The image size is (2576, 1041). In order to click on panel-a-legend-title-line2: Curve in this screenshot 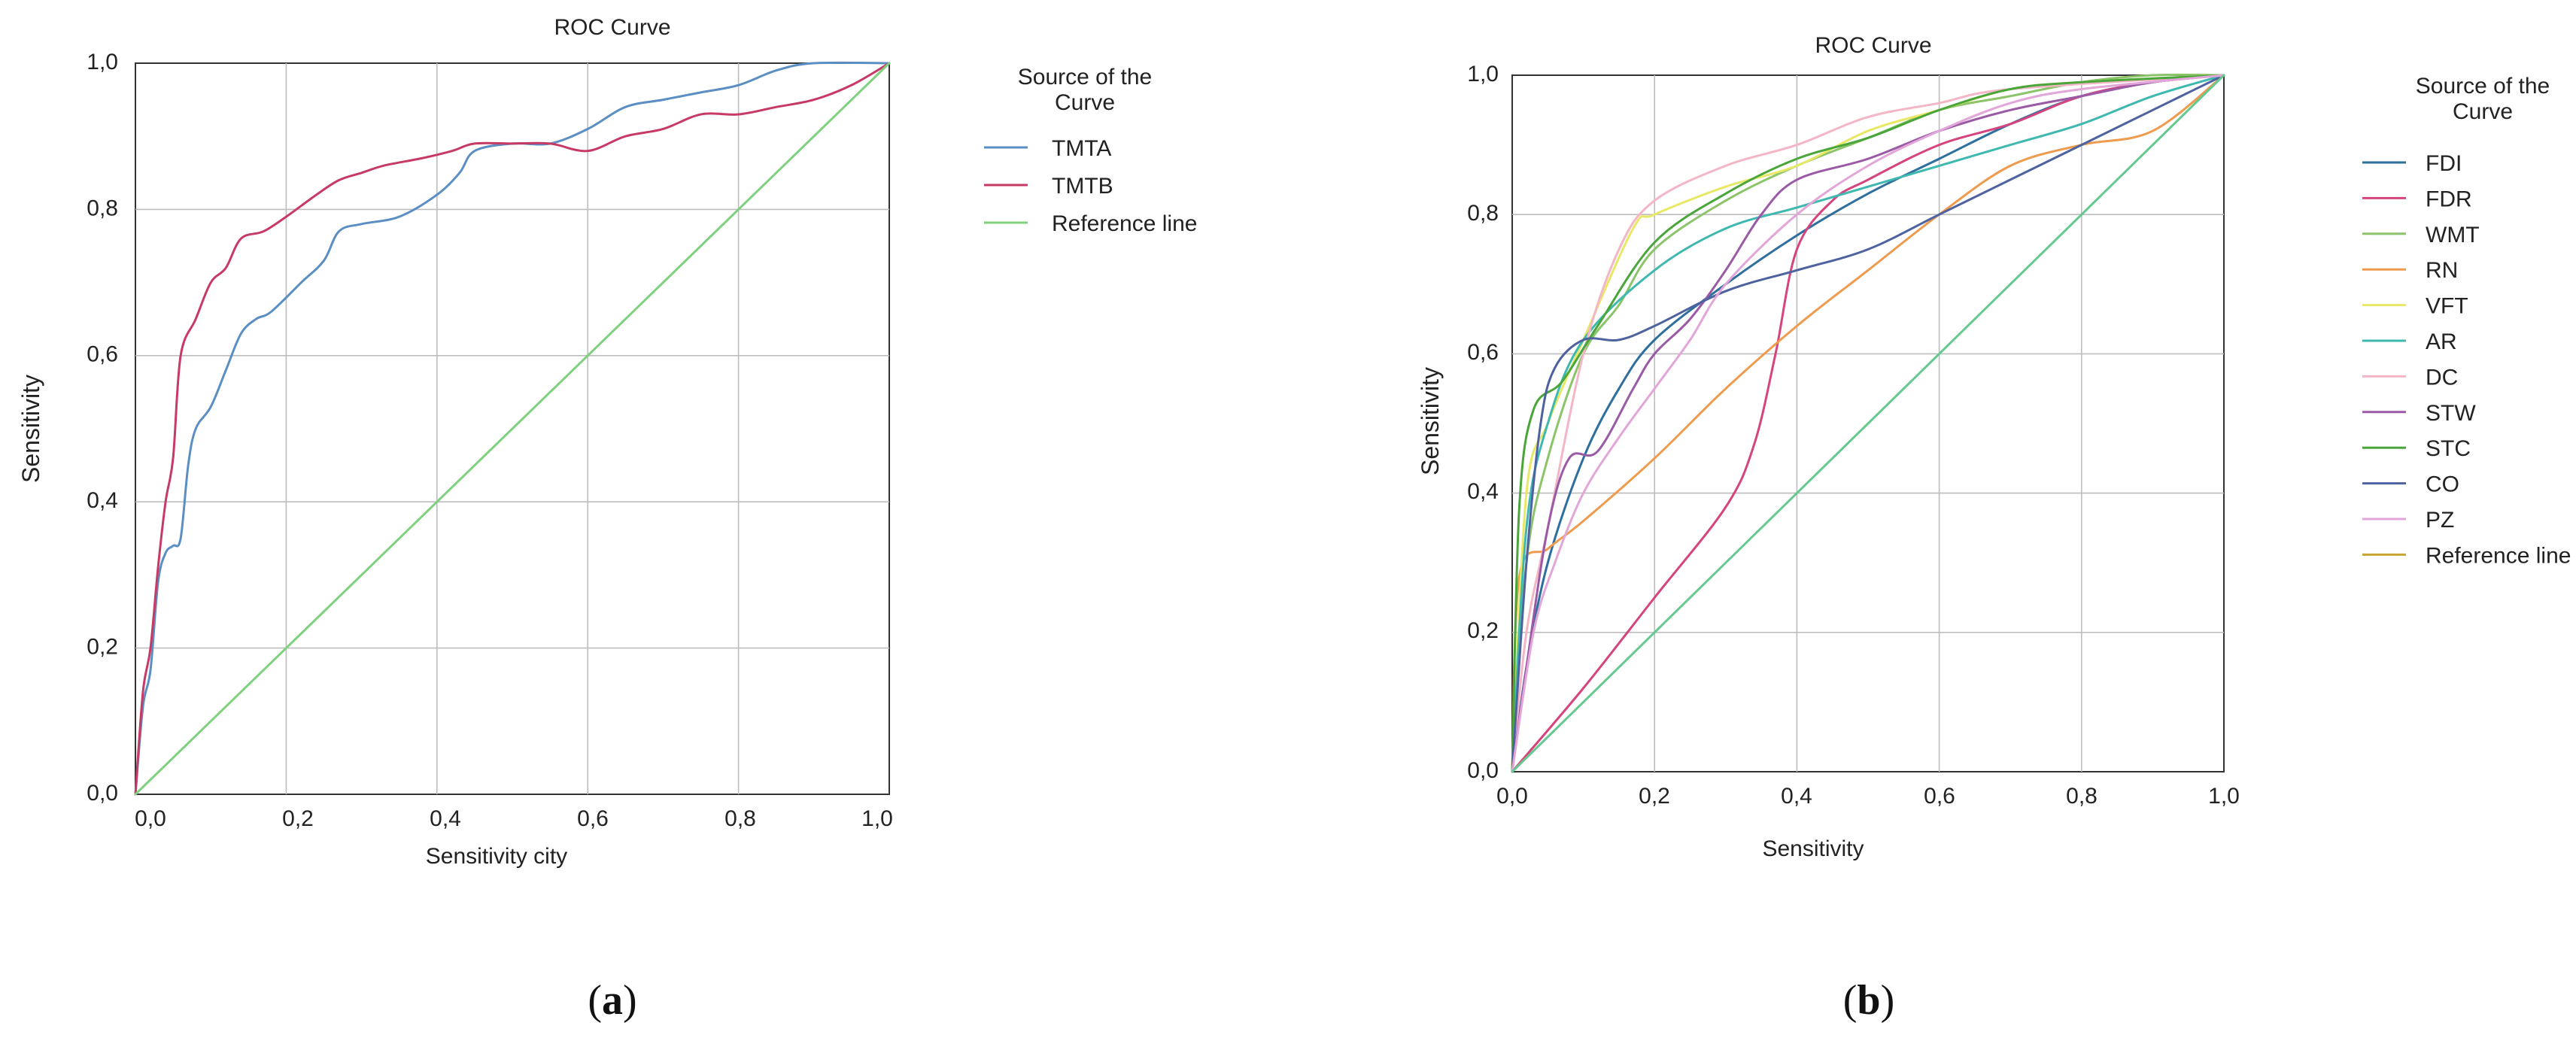, I will do `click(1085, 103)`.